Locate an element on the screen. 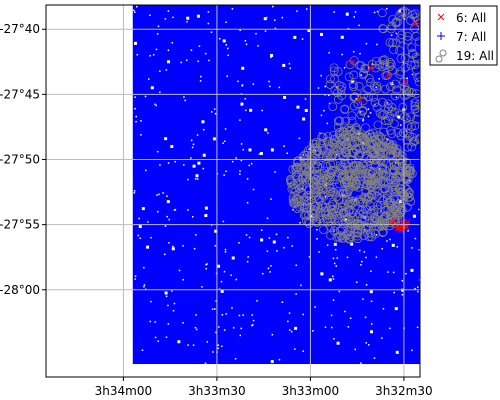 This screenshot has height=400, width=500. legend-item-6: 6: All is located at coordinates (461, 18).